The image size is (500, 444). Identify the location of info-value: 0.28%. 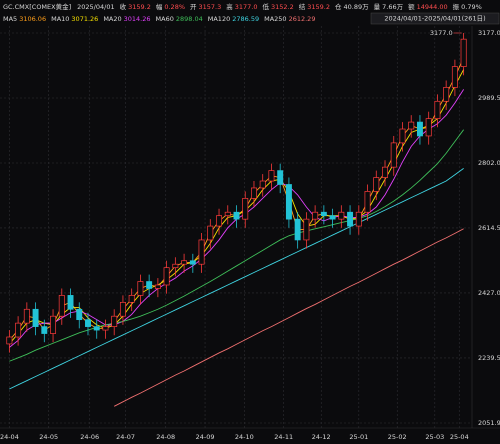
(174, 7).